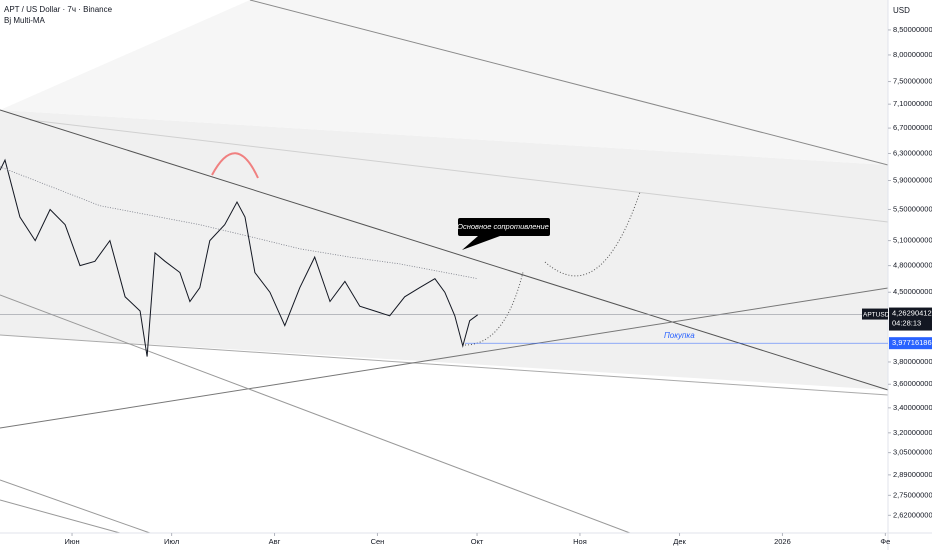 The height and width of the screenshot is (550, 932). I want to click on buy-annotation: Покупка, so click(679, 335).